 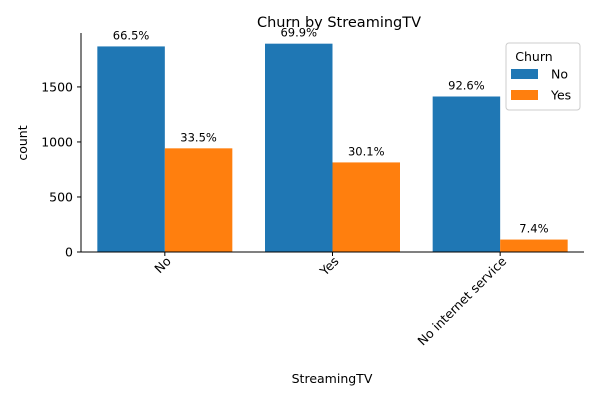 I want to click on legend-label-yes: Yes, so click(x=560, y=95).